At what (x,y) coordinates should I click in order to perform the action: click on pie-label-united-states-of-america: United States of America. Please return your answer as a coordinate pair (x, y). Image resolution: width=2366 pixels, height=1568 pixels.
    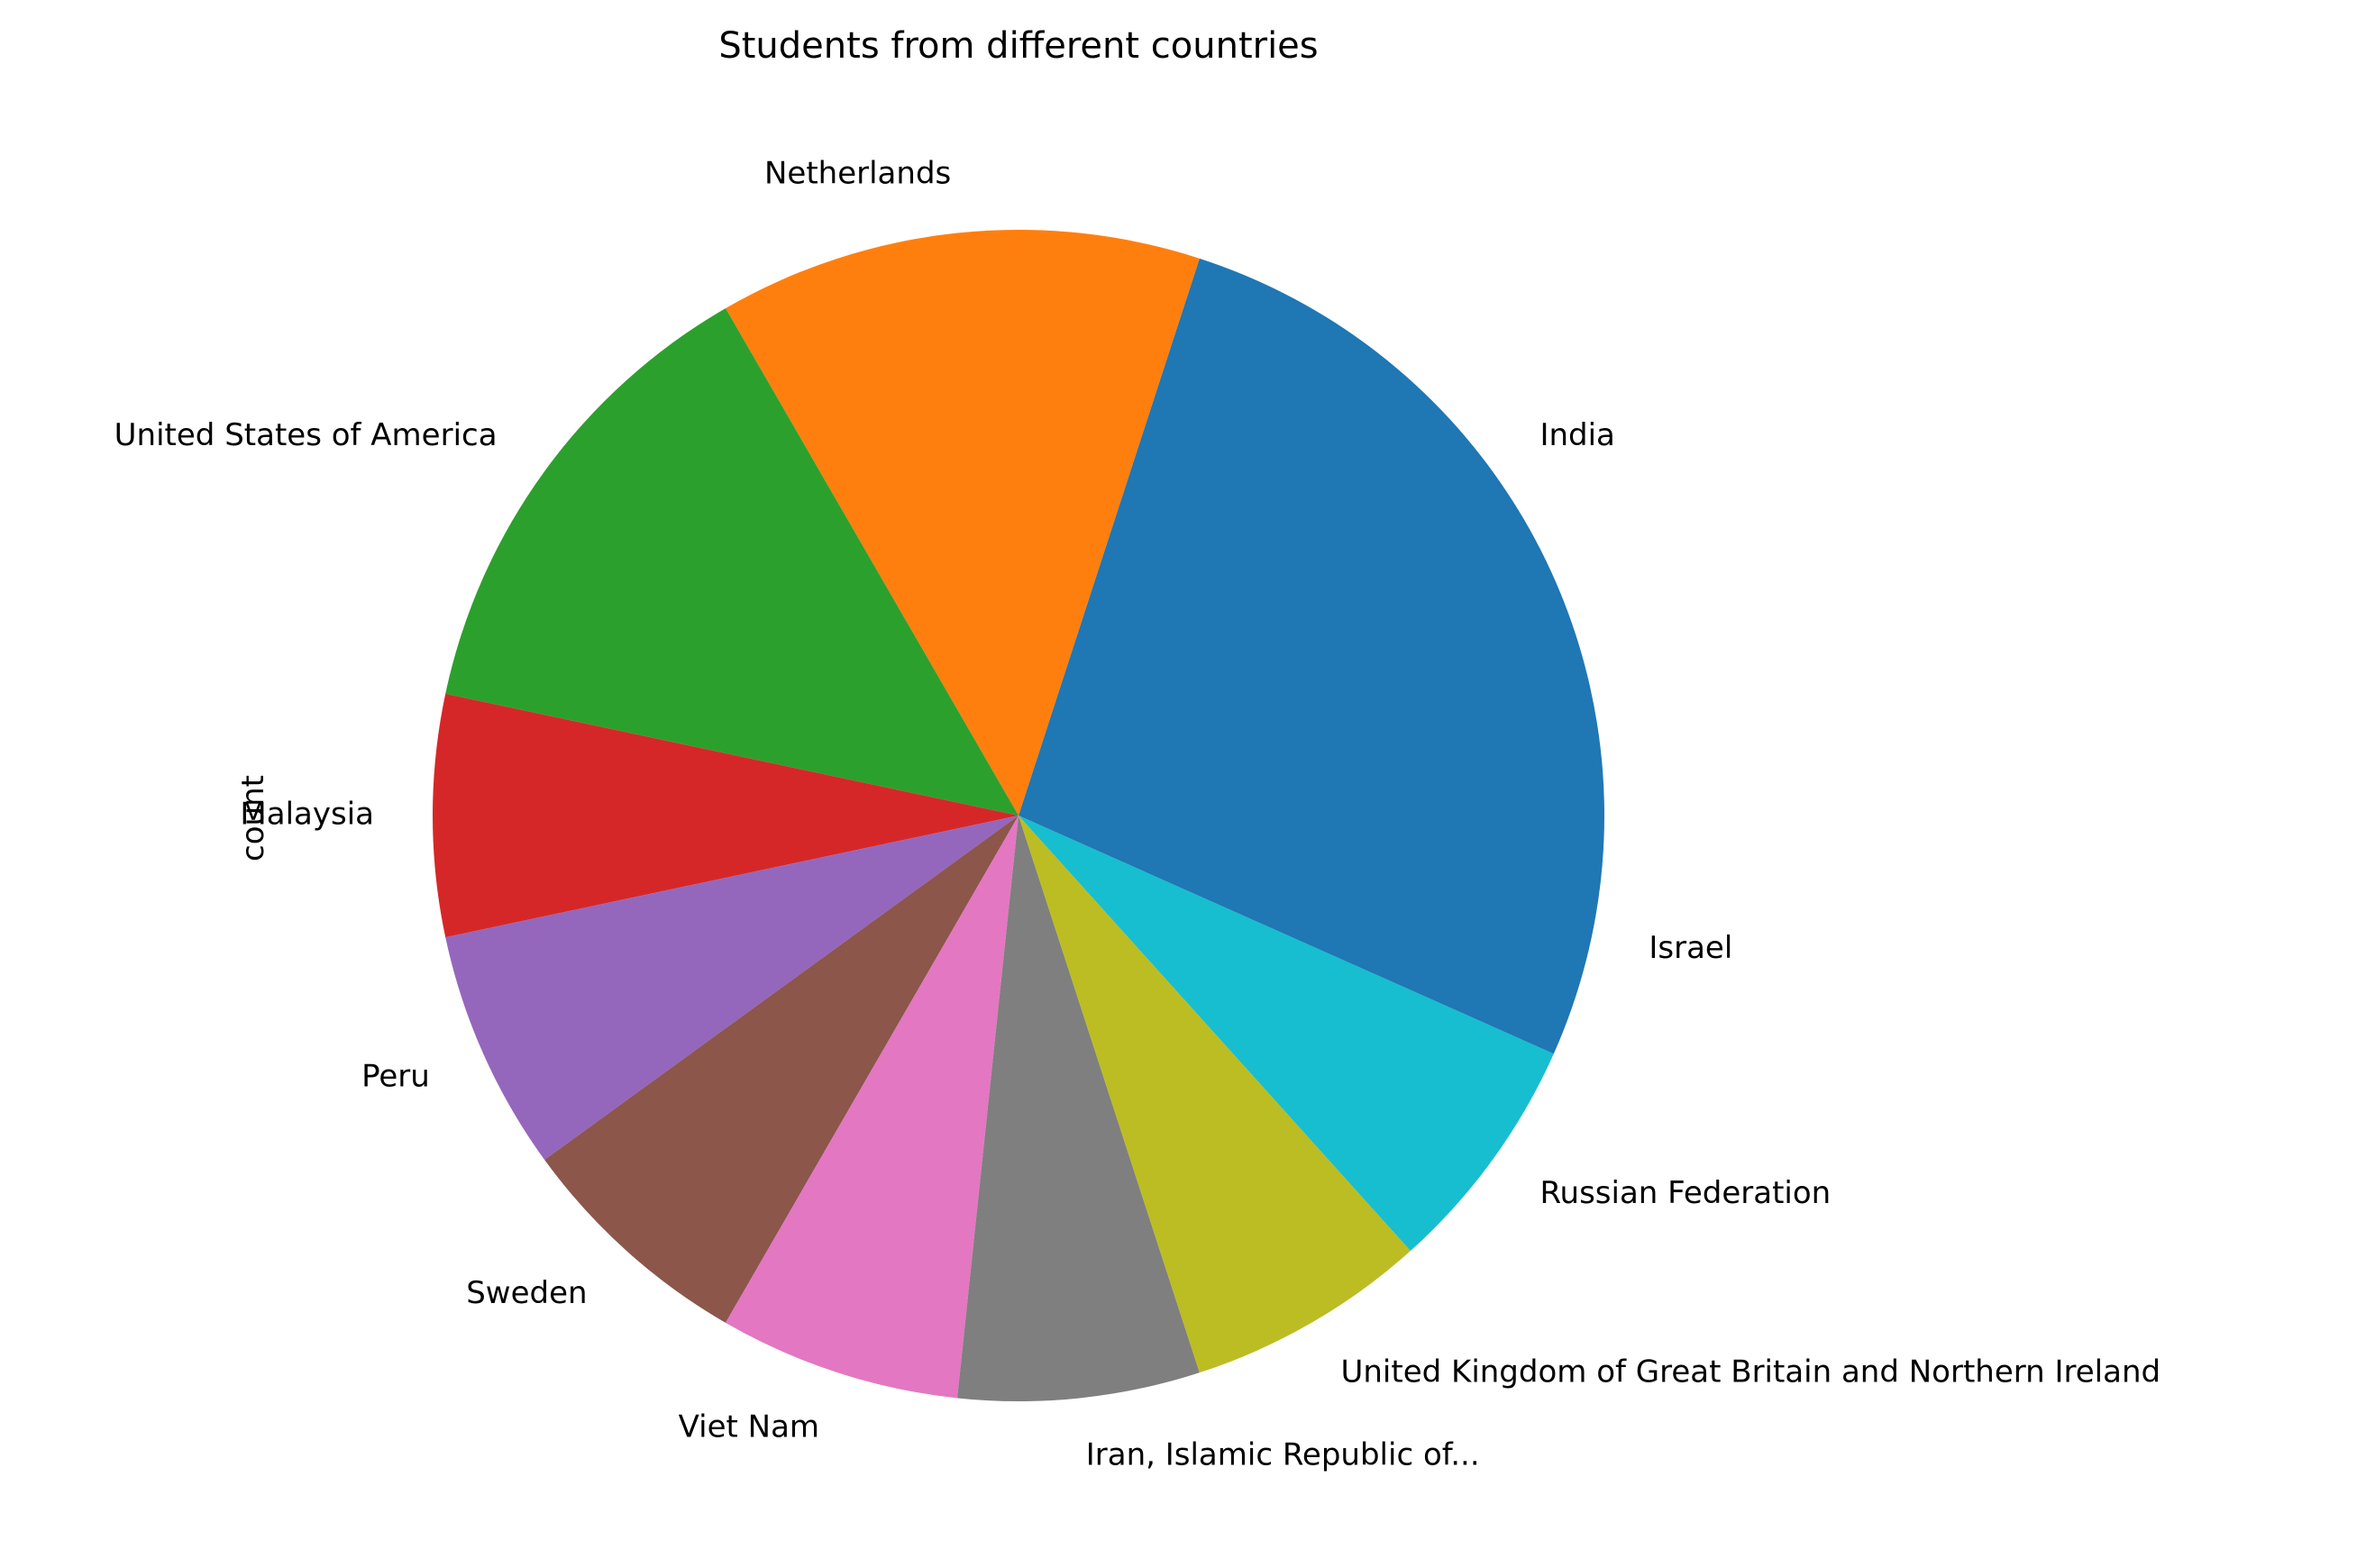
    Looking at the image, I should click on (306, 435).